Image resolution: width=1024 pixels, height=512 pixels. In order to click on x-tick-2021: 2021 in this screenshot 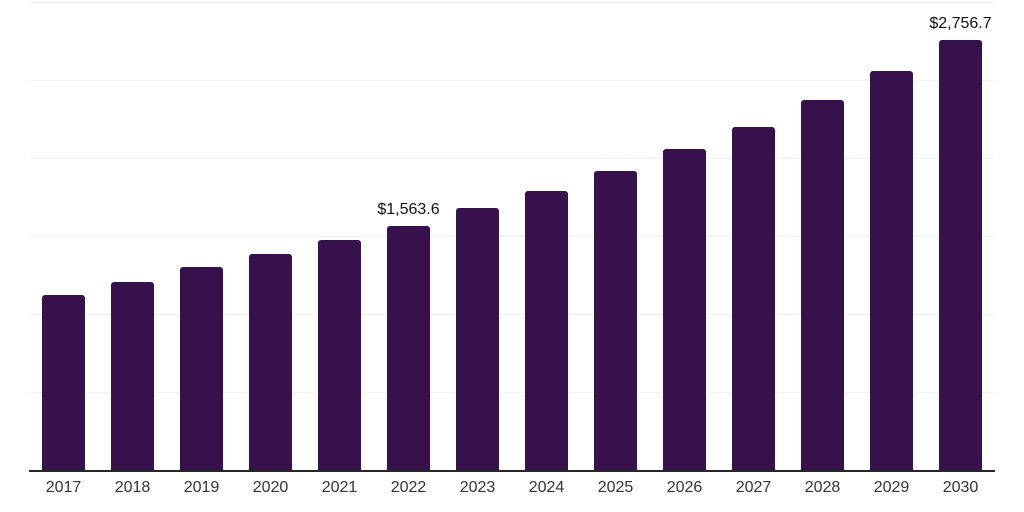, I will do `click(339, 487)`.